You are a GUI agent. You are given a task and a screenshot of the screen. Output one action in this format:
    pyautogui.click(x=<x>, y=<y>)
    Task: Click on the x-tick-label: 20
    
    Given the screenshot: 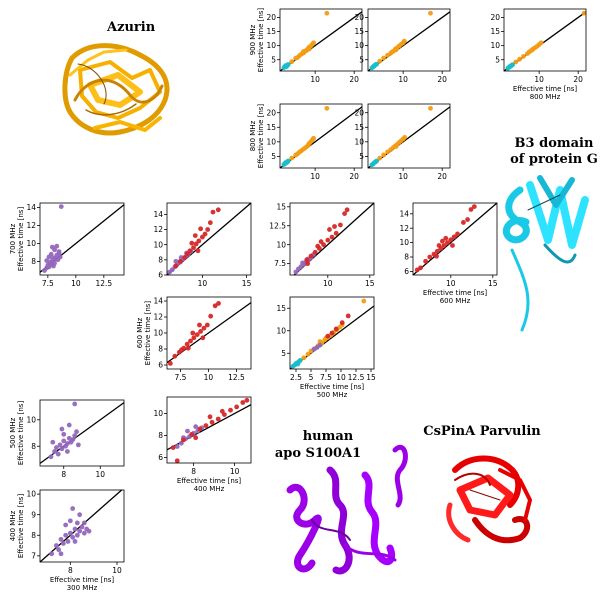 What is the action you would take?
    pyautogui.click(x=442, y=79)
    